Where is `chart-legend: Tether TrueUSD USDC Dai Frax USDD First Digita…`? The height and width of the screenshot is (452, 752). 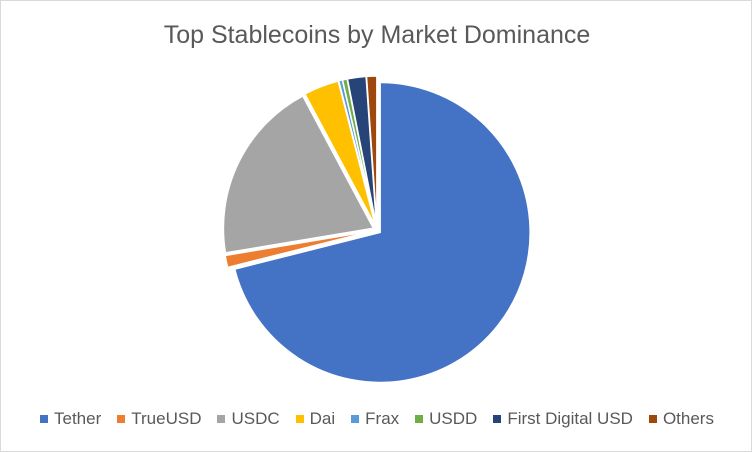 chart-legend: Tether TrueUSD USDC Dai Frax USDD First Digita… is located at coordinates (376, 419).